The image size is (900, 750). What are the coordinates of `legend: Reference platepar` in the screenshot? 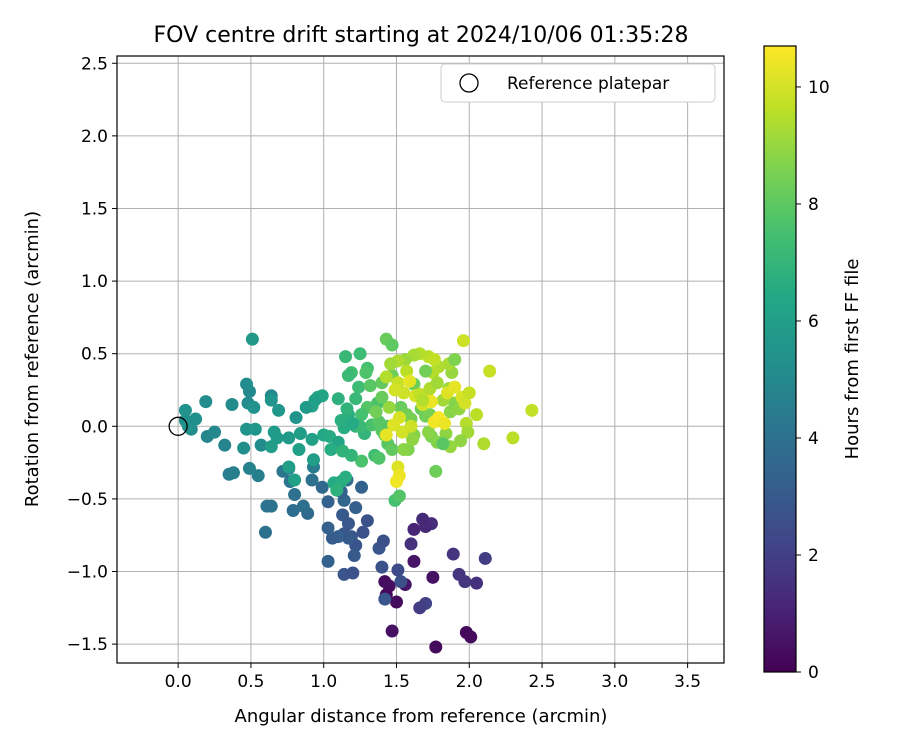 It's located at (578, 83).